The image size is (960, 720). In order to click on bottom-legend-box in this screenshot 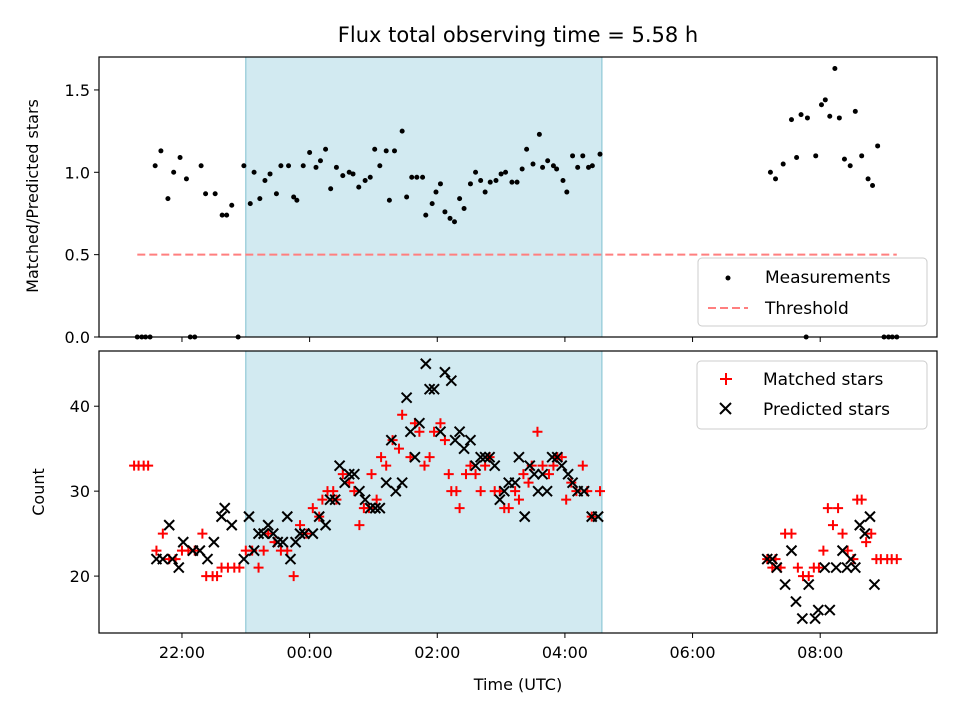, I will do `click(812, 395)`.